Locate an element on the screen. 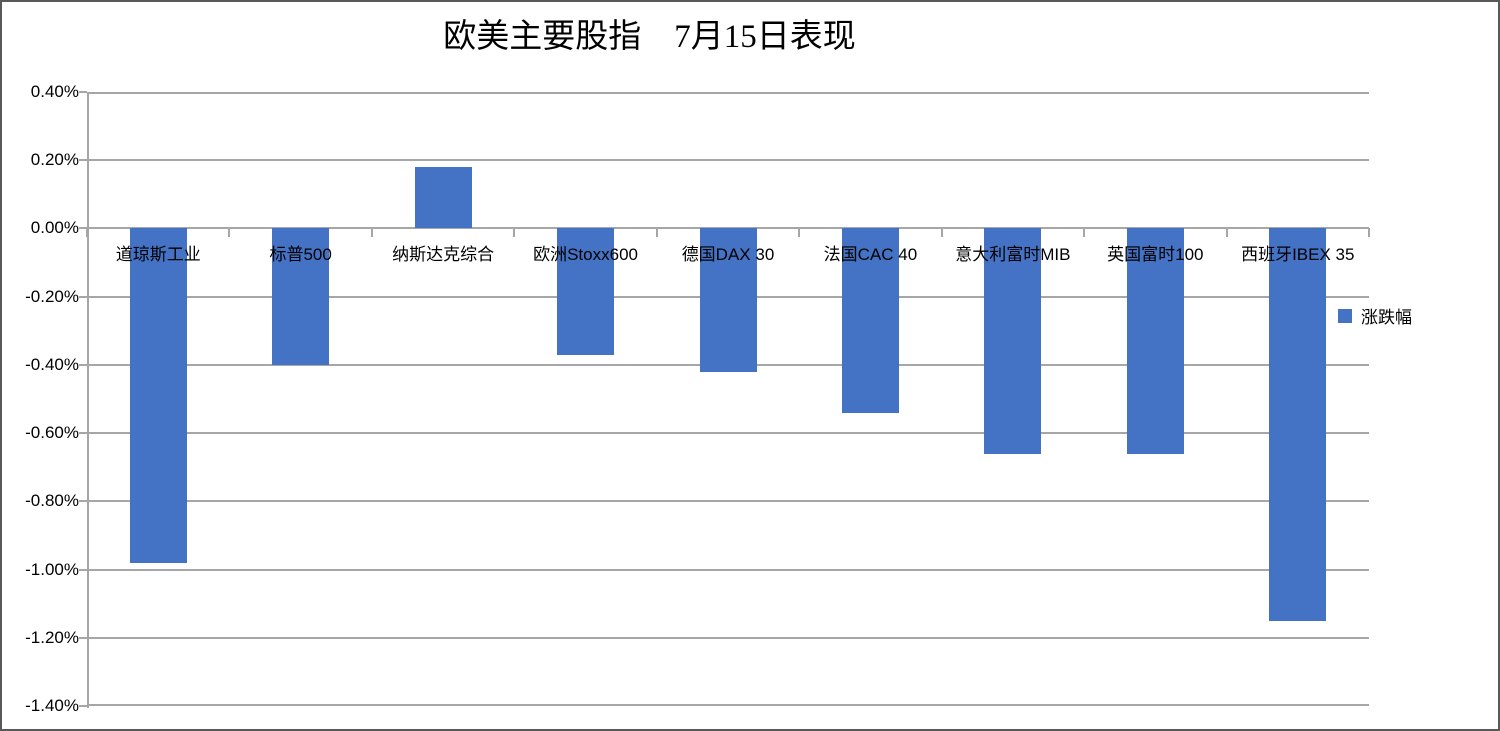 The width and height of the screenshot is (1500, 731). y-axis-tick-label: -1.40% is located at coordinates (52, 705).